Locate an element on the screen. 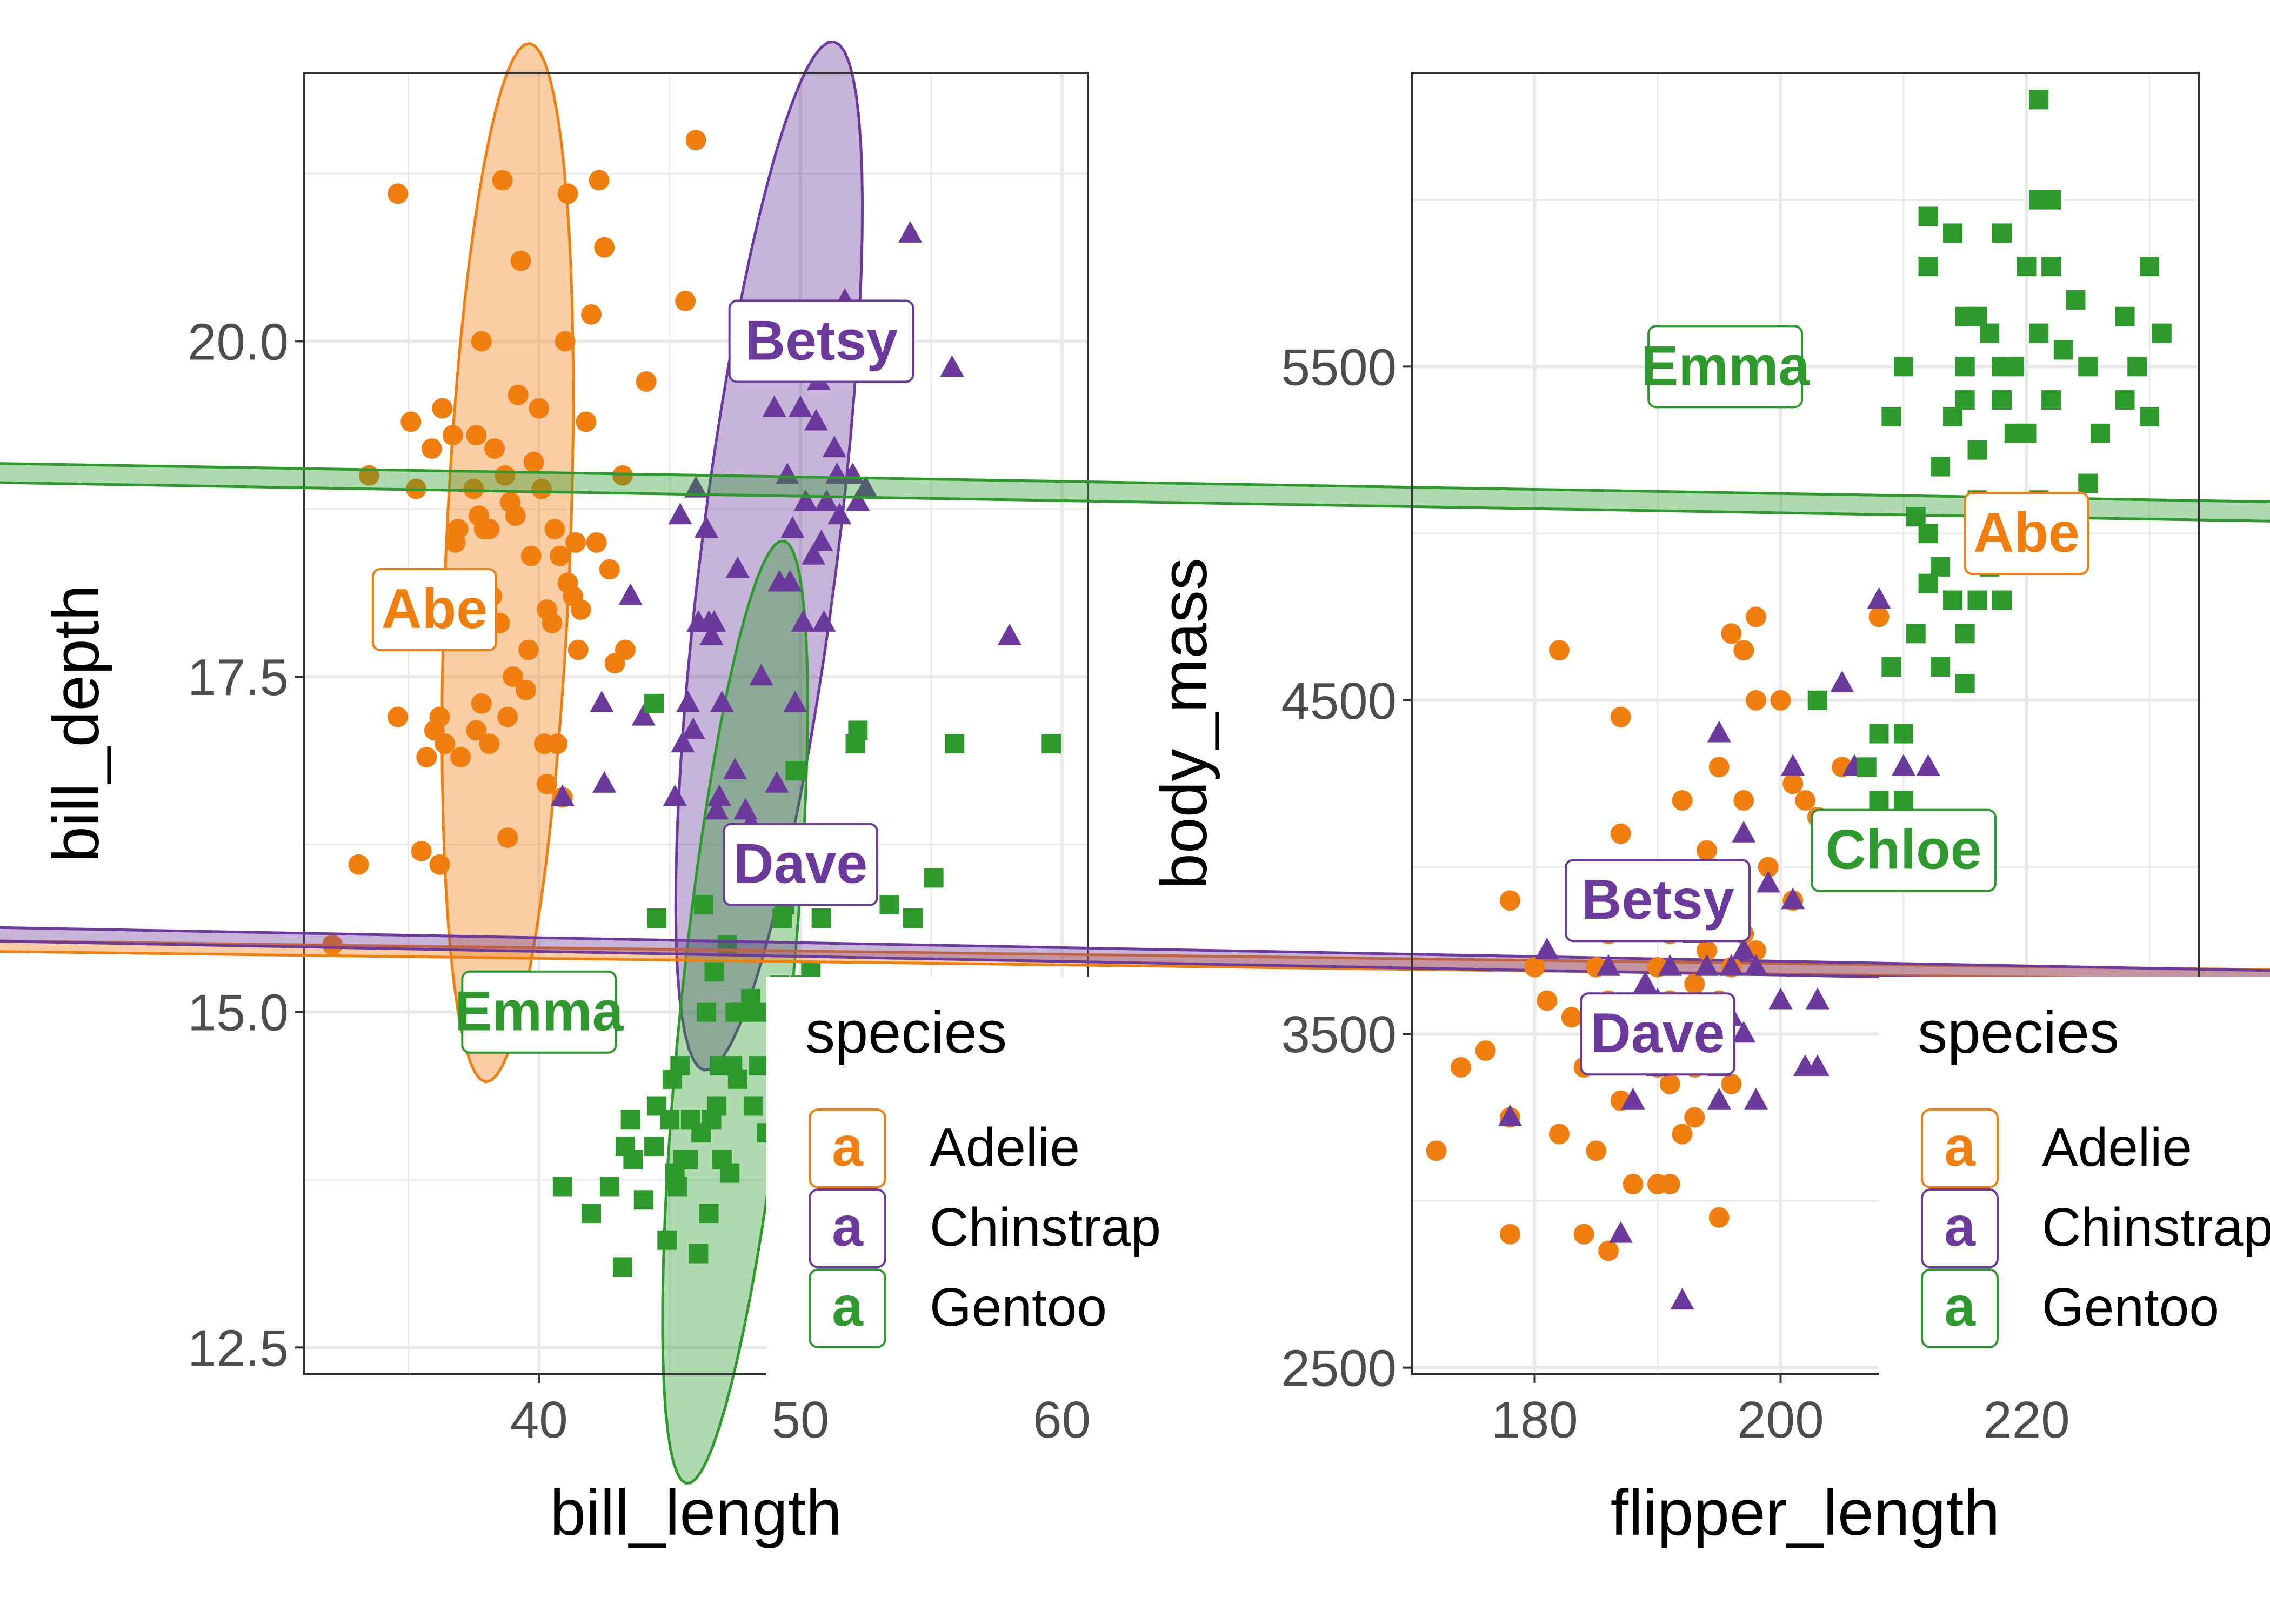 Image resolution: width=2270 pixels, height=1624 pixels. point-label: Emma is located at coordinates (1725, 366).